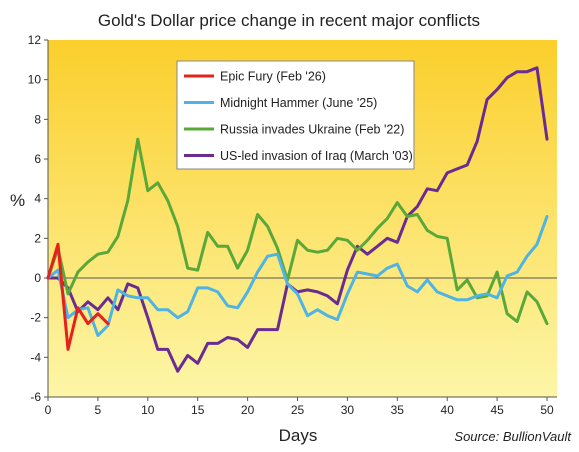 This screenshot has width=579, height=452. What do you see at coordinates (298, 435) in the screenshot?
I see `x-axis-label: Days` at bounding box center [298, 435].